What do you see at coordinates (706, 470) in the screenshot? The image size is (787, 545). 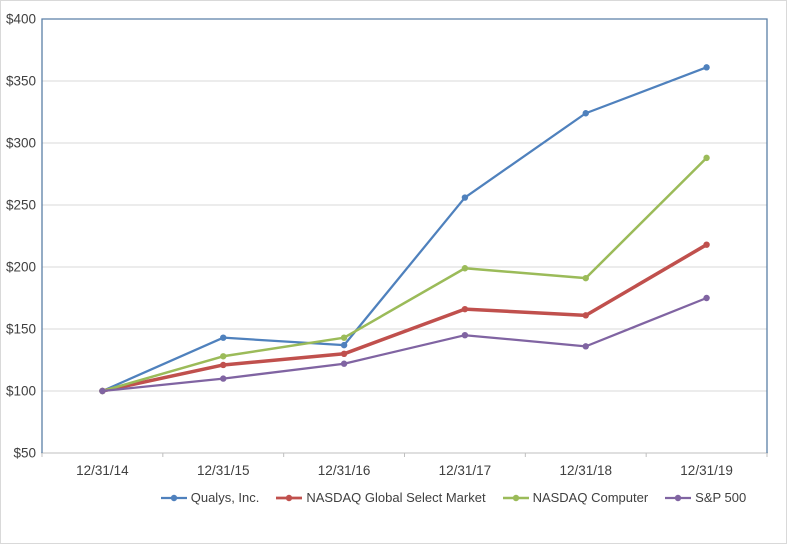 I see `x-axis-label: 12/31/19` at bounding box center [706, 470].